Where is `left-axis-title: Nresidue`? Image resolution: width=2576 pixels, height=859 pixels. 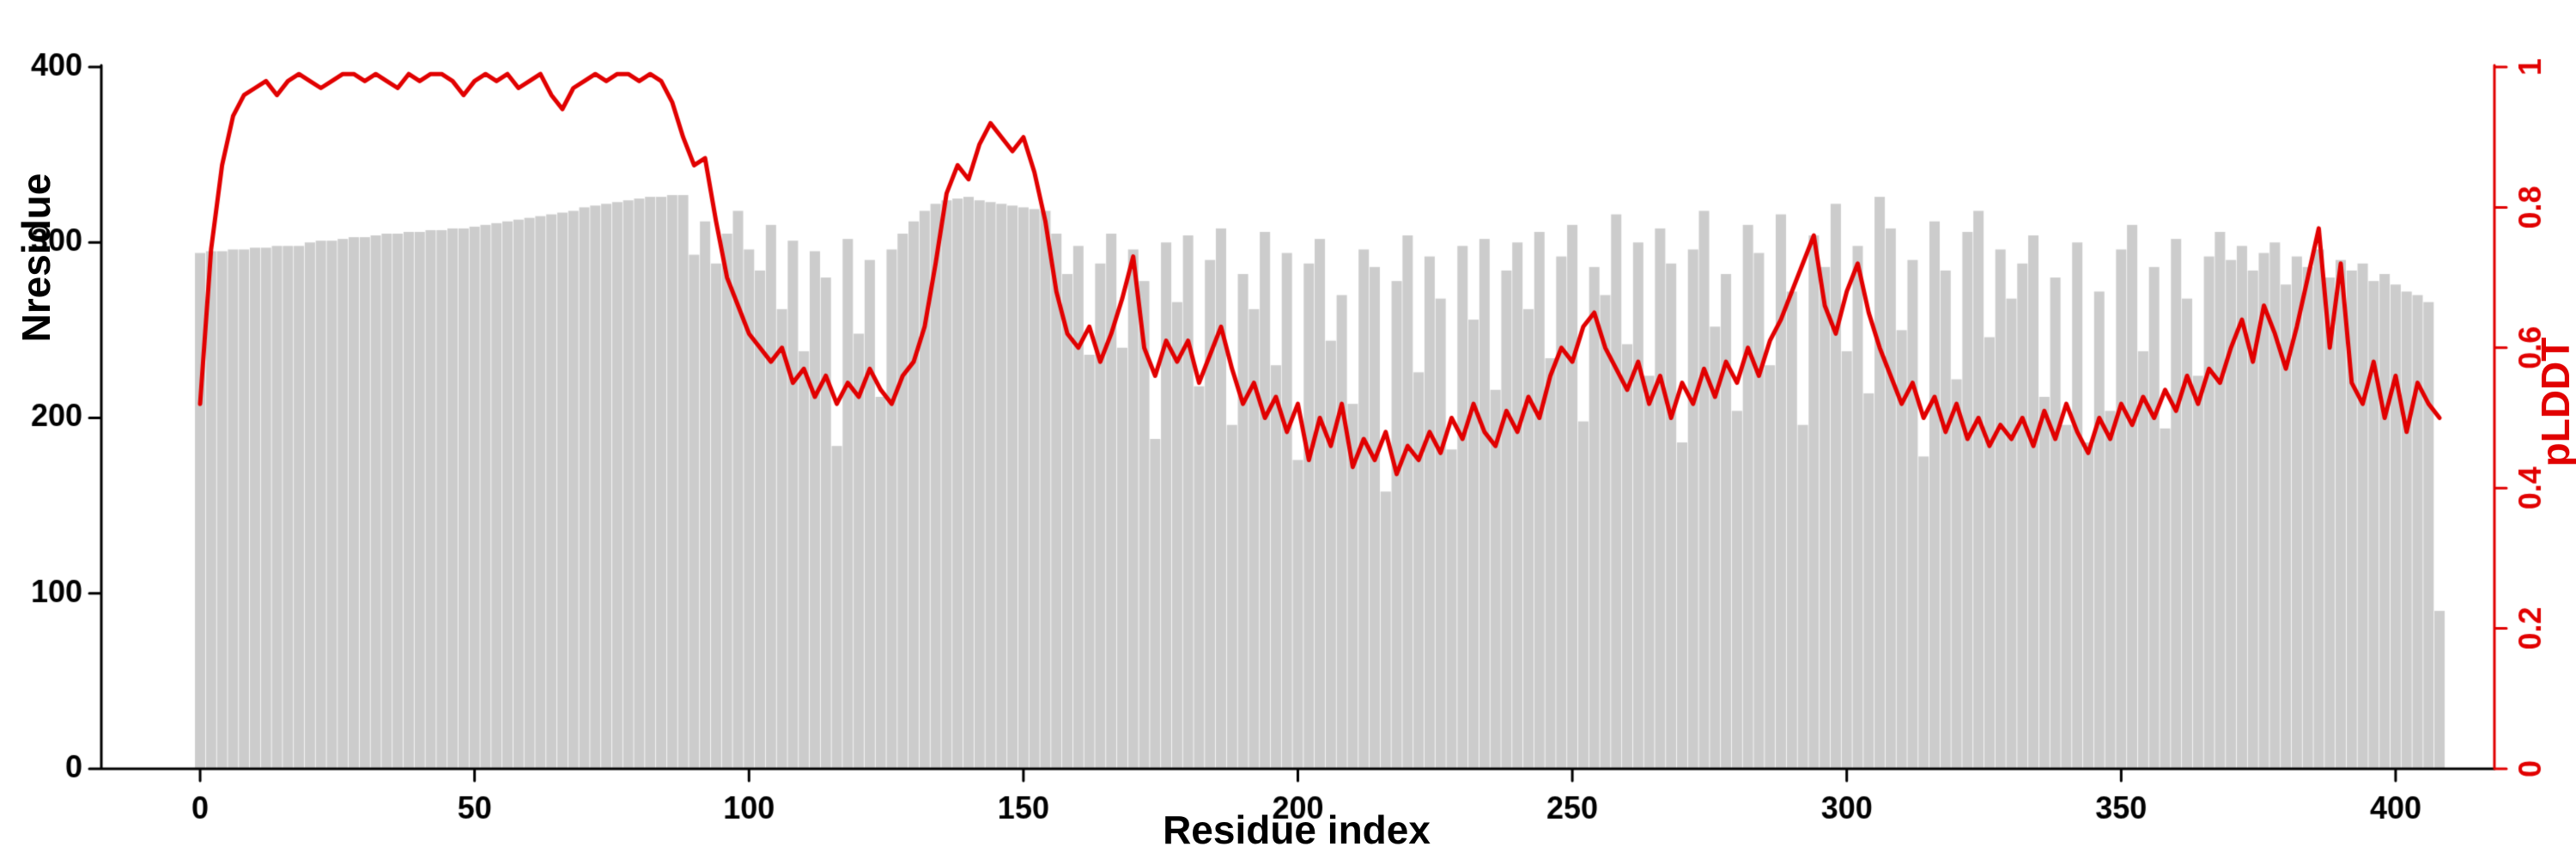 left-axis-title: Nresidue is located at coordinates (36, 258).